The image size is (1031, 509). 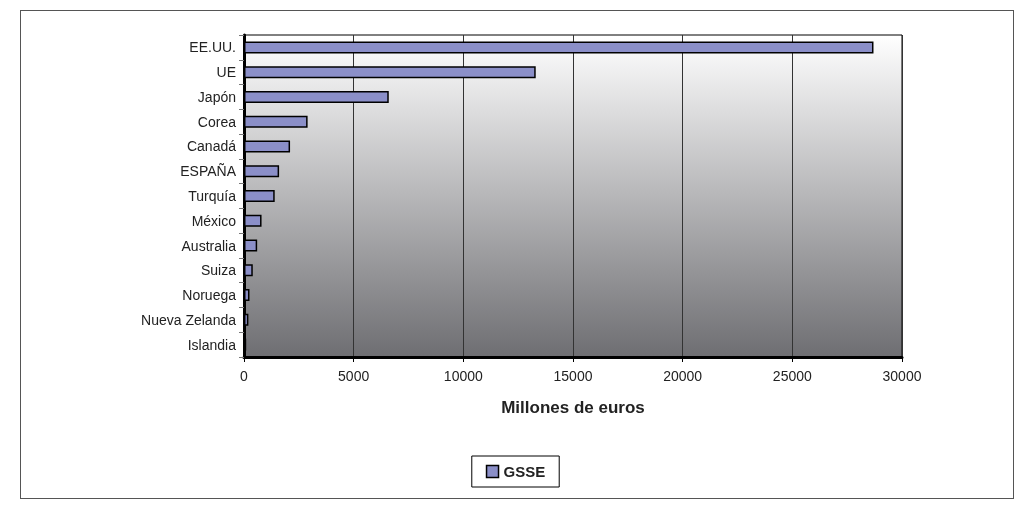 I want to click on y-tick-label: Japón, so click(x=216, y=96).